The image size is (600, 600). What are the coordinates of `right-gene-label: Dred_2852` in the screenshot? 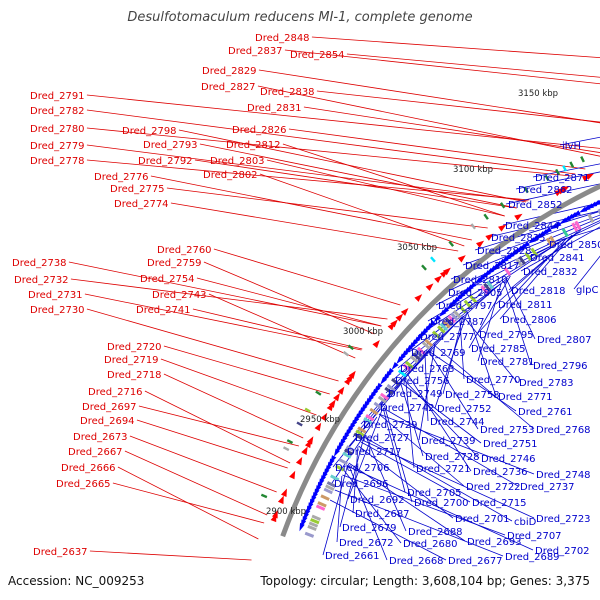 It's located at (535, 205).